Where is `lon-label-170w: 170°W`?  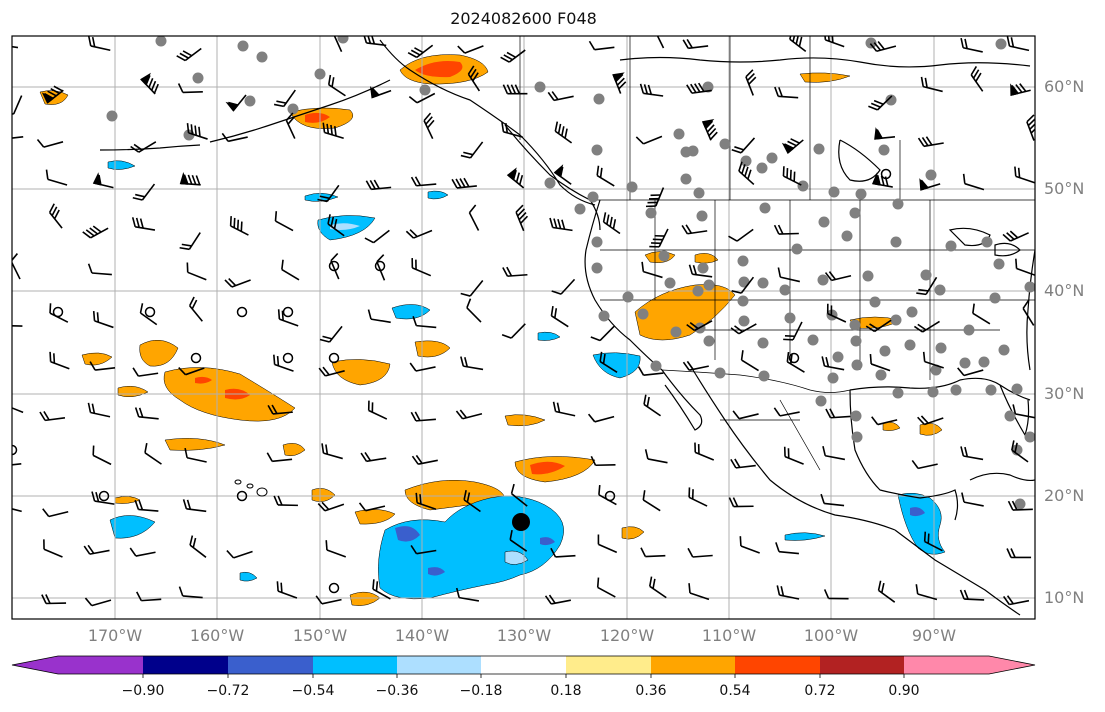 lon-label-170w: 170°W is located at coordinates (115, 635).